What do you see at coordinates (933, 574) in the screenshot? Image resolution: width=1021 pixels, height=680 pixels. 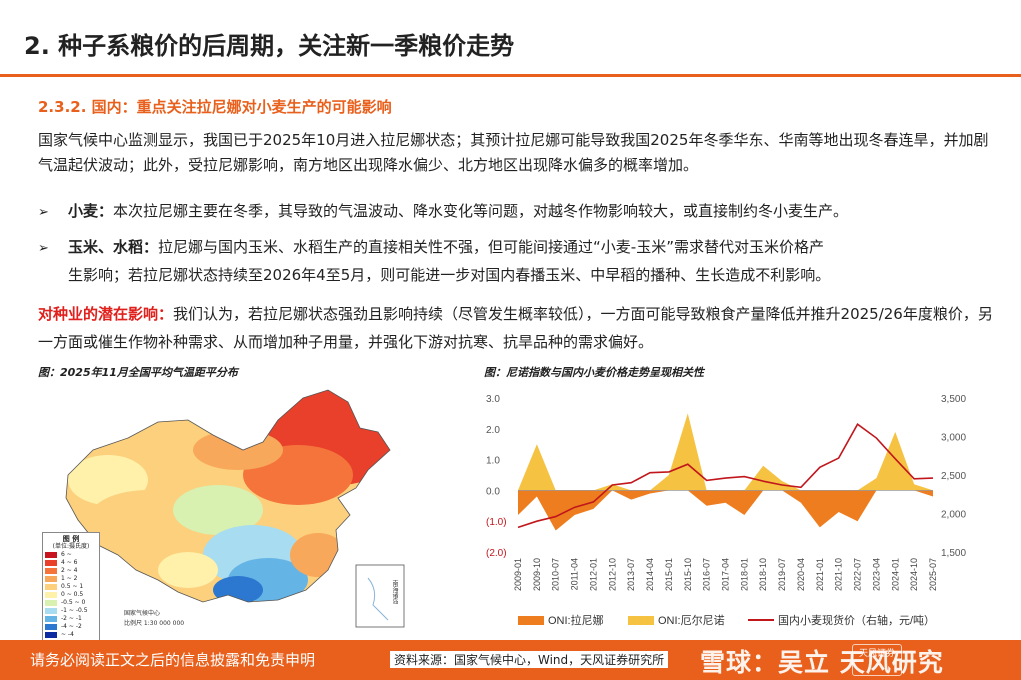 I see `x-tick-label: 2025-07` at bounding box center [933, 574].